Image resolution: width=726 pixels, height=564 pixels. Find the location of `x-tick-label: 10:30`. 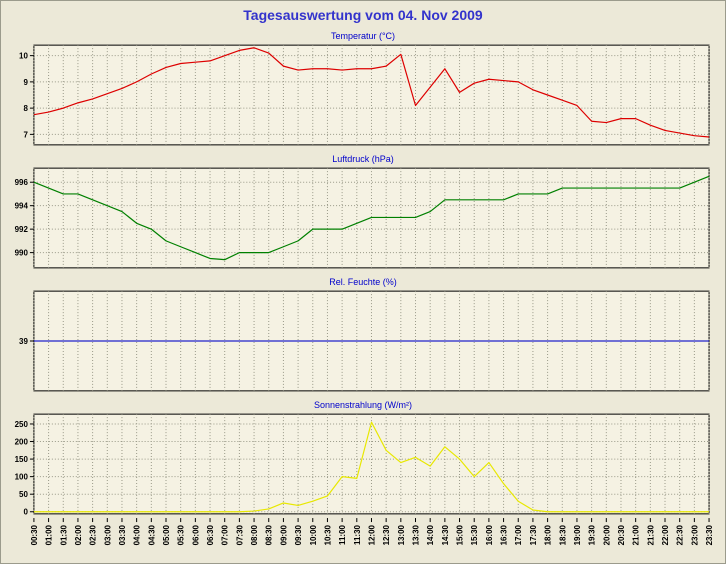

x-tick-label: 10:30 is located at coordinates (327, 534).